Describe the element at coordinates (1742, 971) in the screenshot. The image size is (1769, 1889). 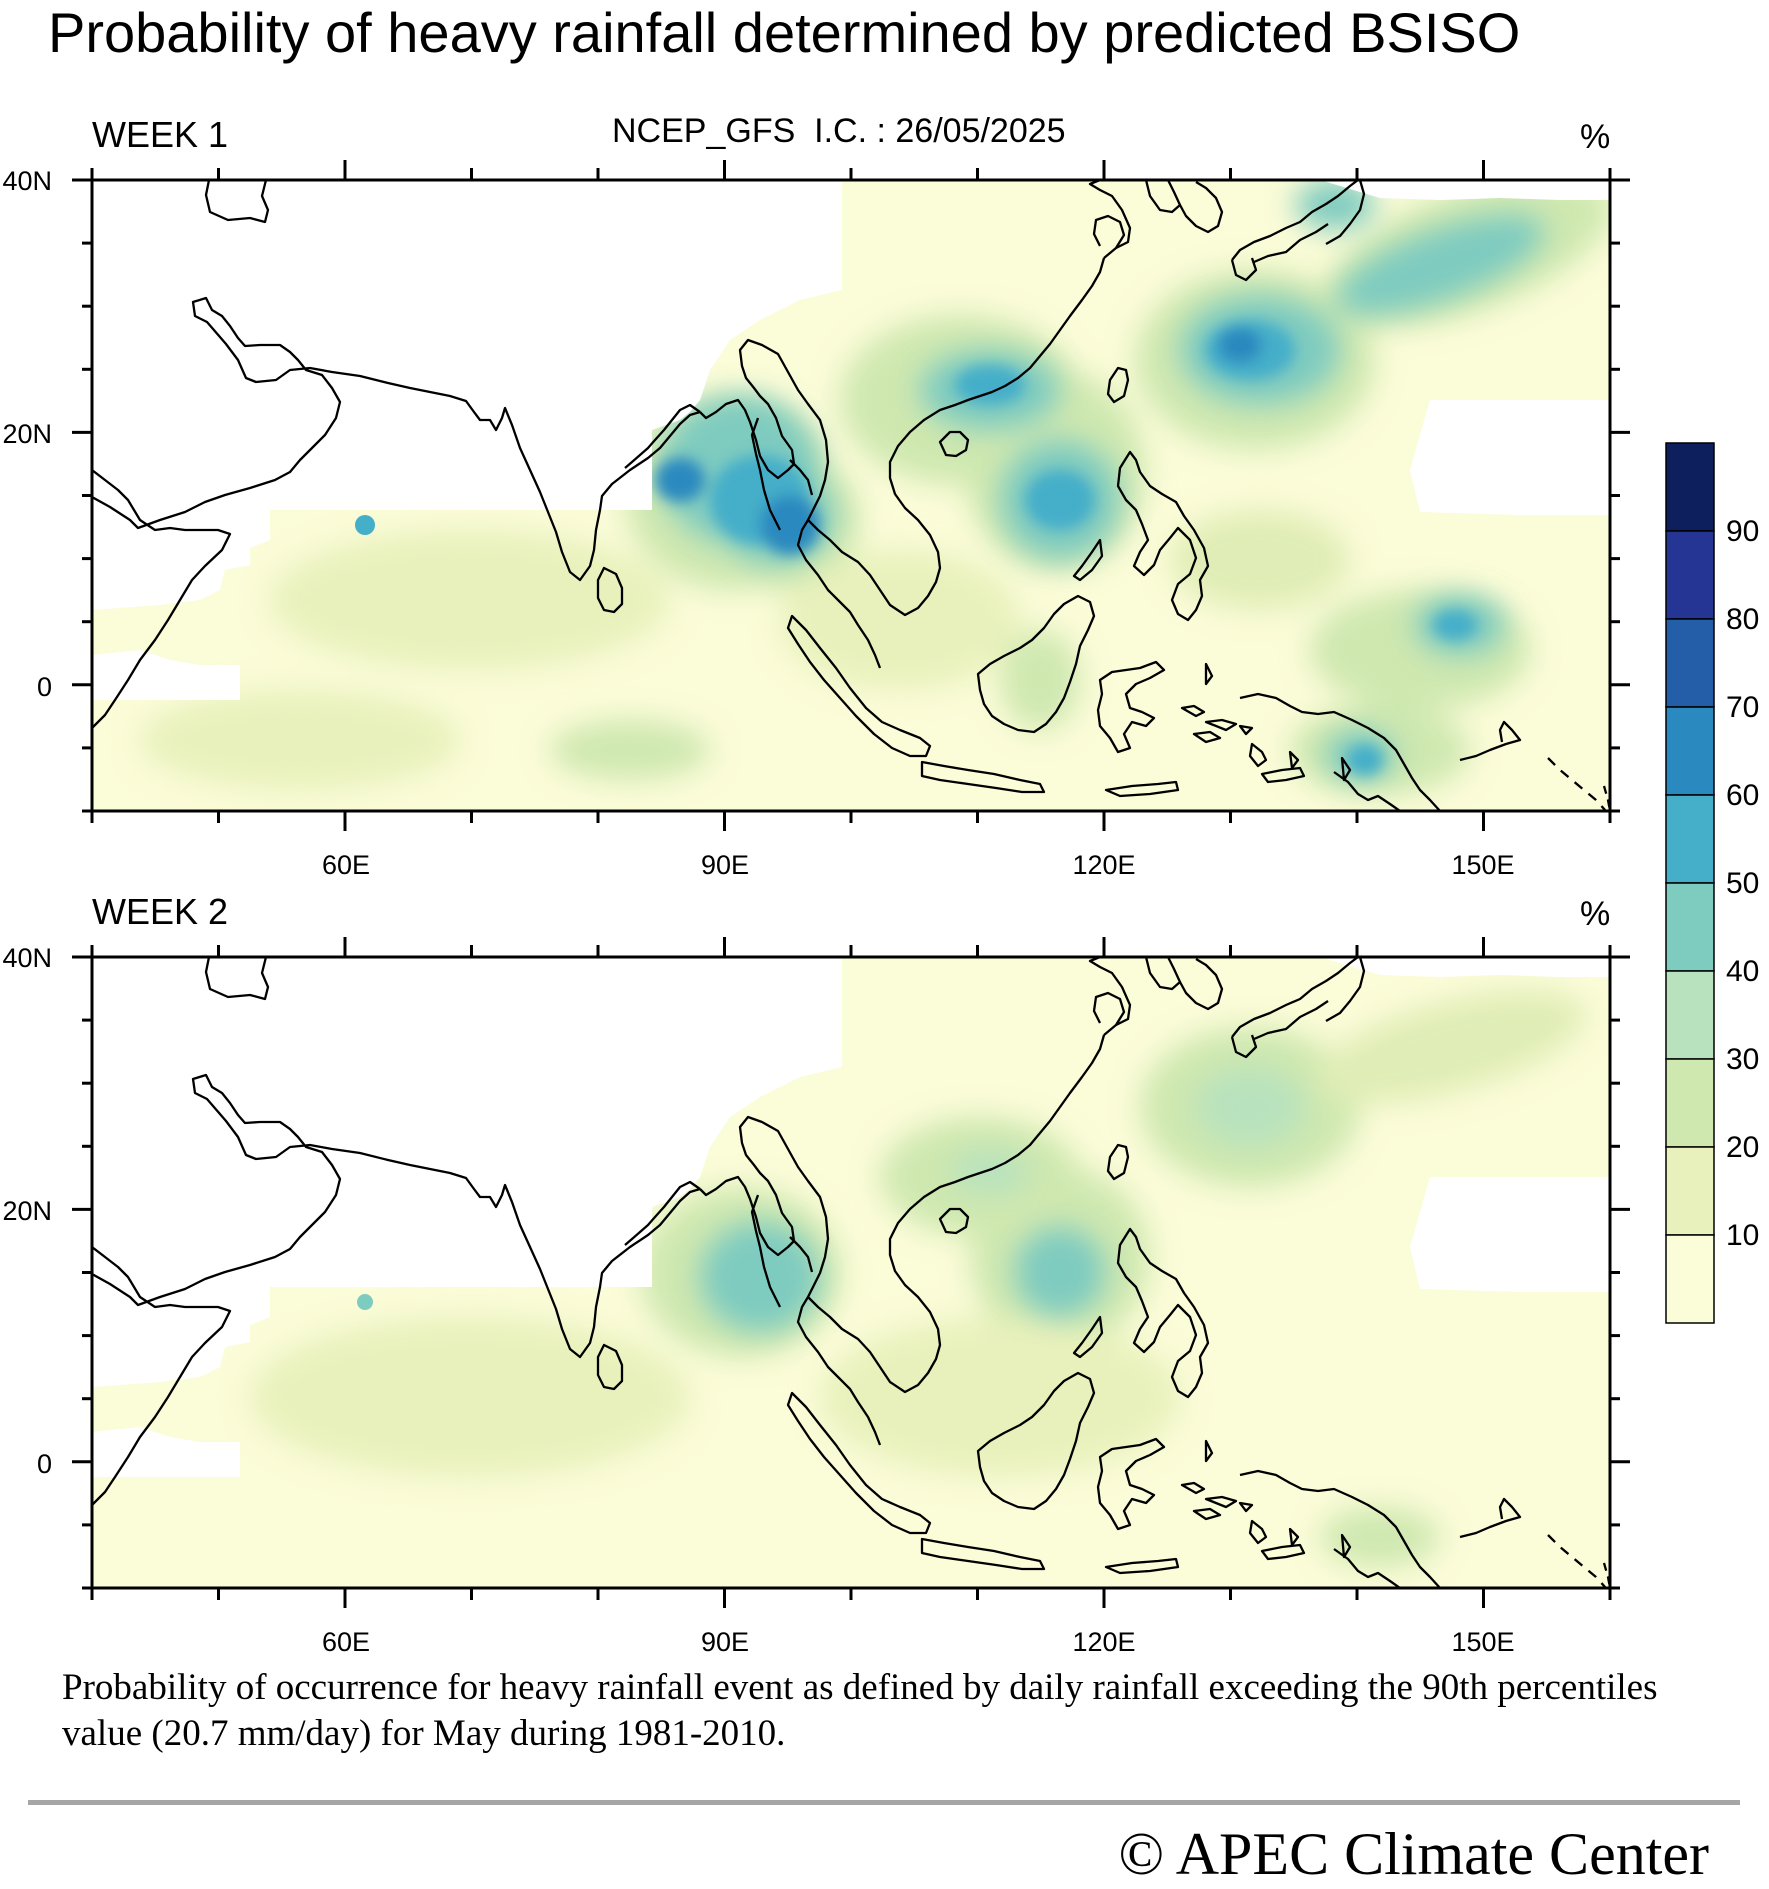
I see `colorbar-label: 40` at that location.